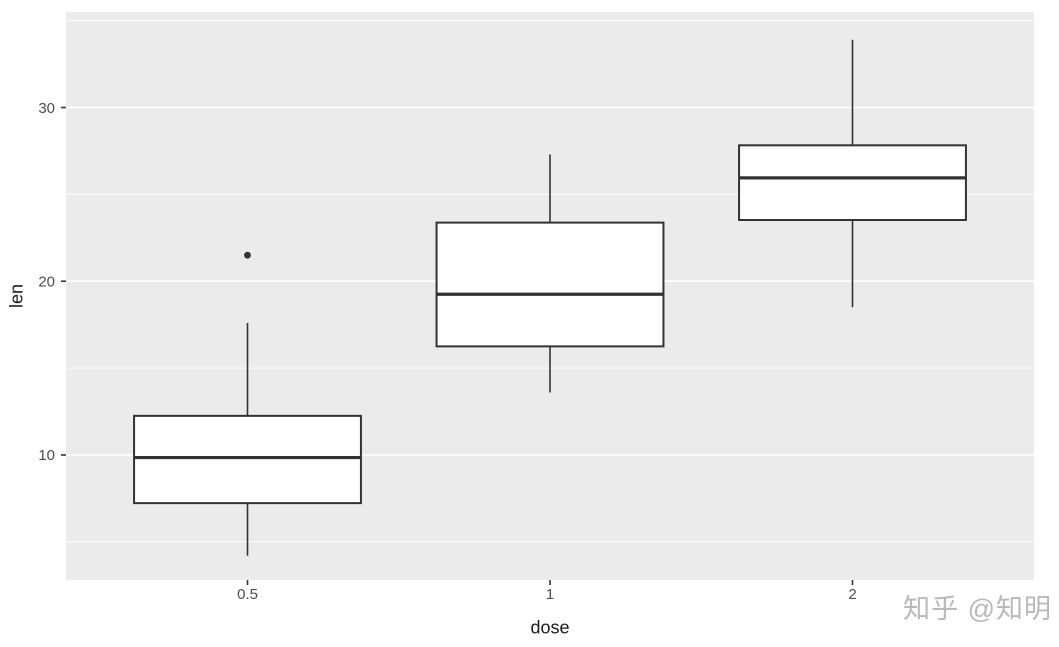 The image size is (1059, 647). What do you see at coordinates (977, 609) in the screenshot?
I see `watermark: 知乎 @知明` at bounding box center [977, 609].